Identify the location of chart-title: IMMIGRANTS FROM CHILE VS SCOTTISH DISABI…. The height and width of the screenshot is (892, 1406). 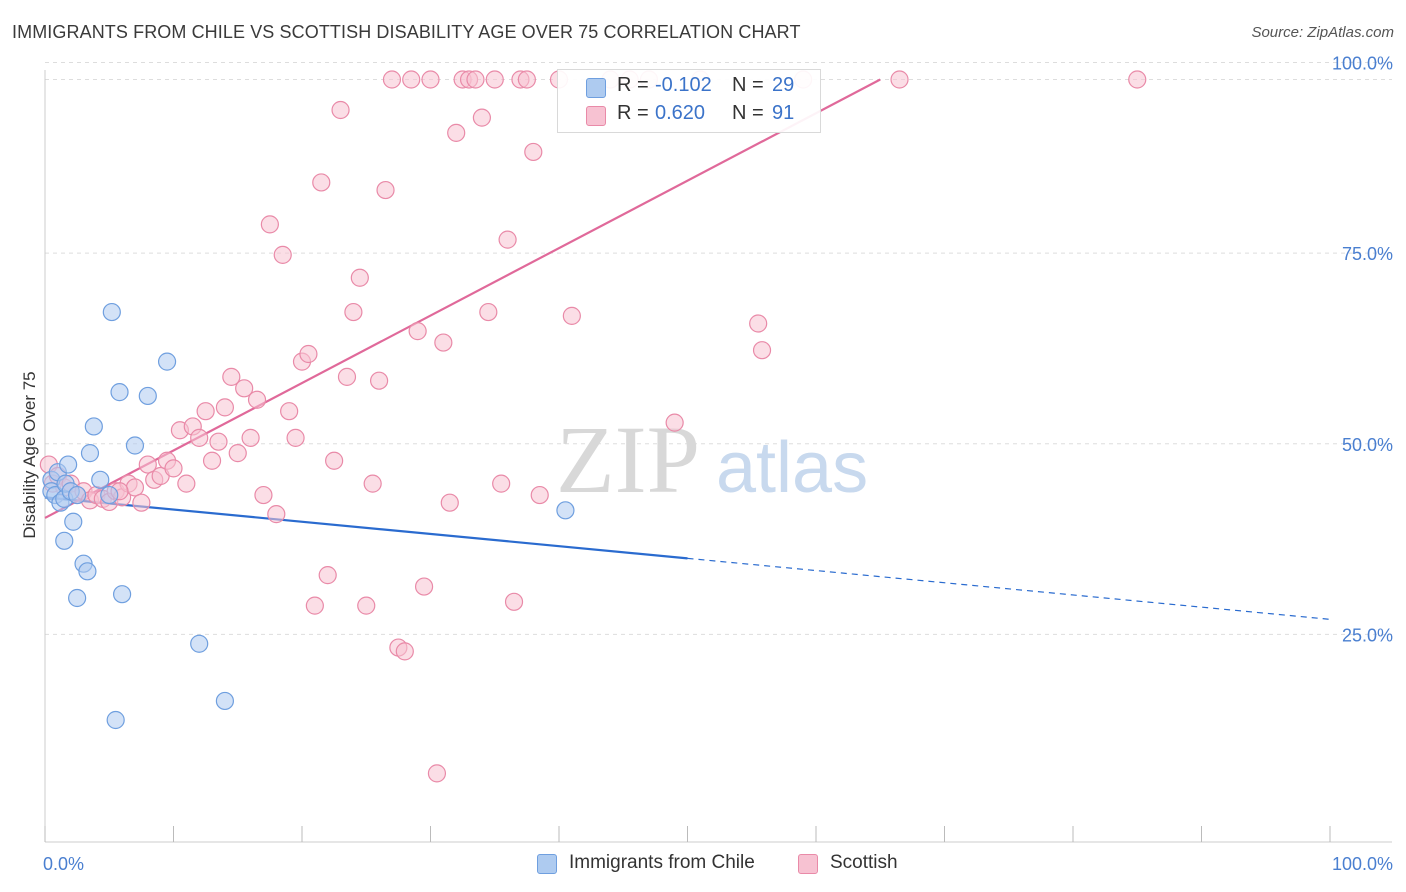
(406, 32).